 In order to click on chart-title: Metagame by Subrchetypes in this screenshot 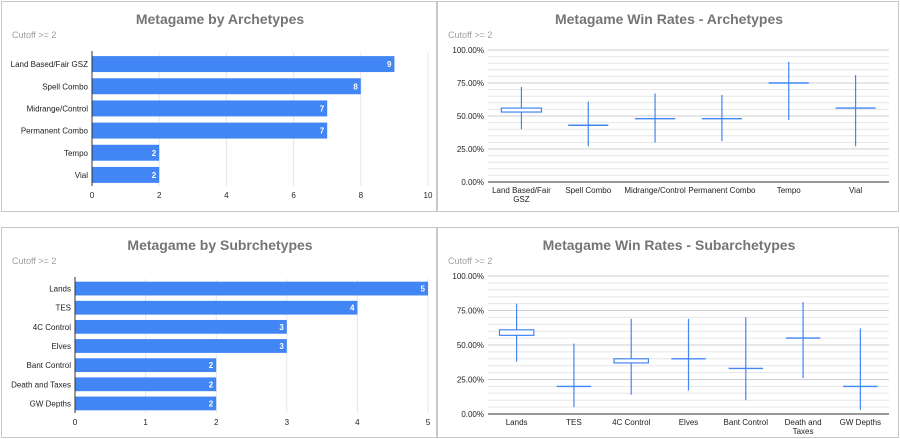, I will do `click(219, 245)`.